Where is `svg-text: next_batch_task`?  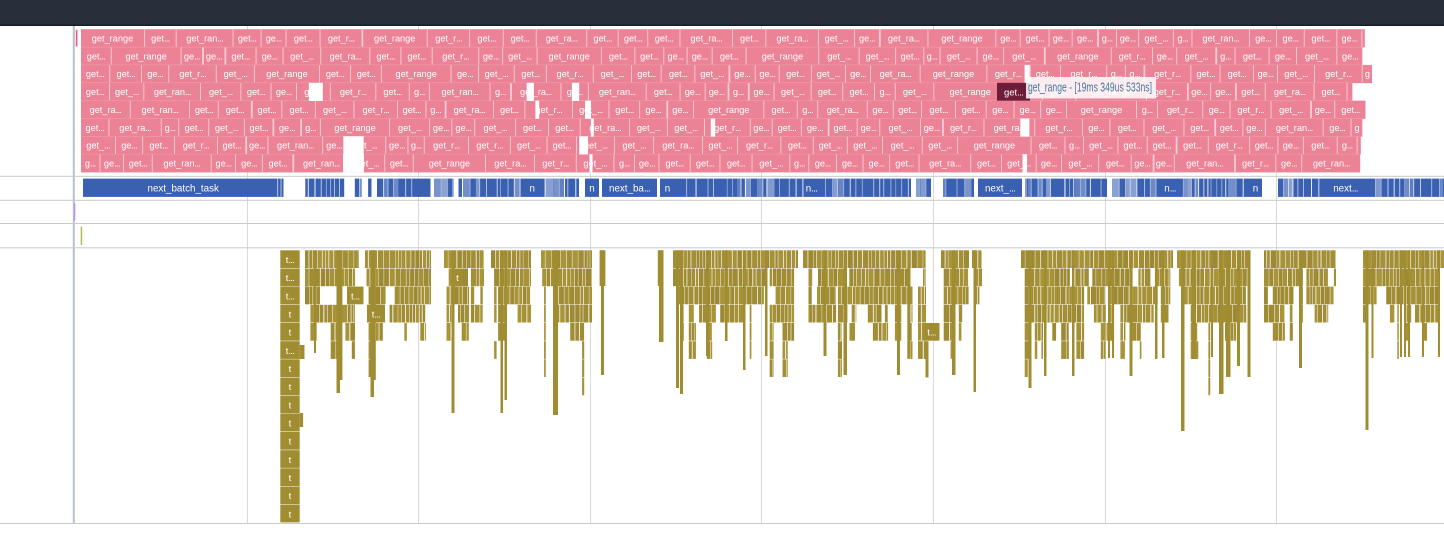 svg-text: next_batch_task is located at coordinates (183, 188).